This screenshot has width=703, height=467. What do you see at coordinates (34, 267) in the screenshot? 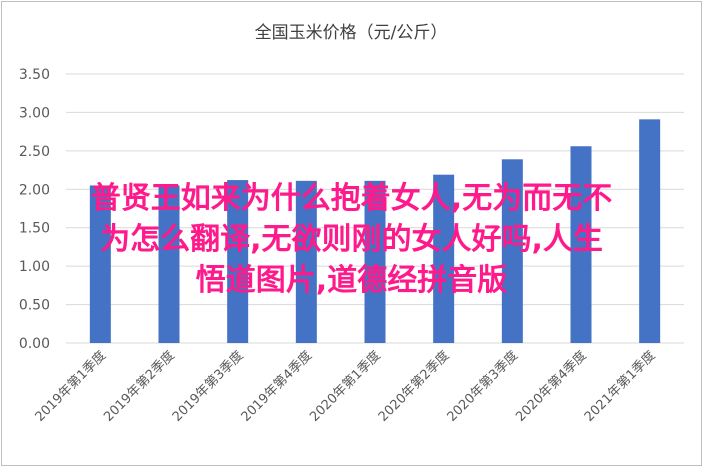
I see `y-tick-label: 1.00` at bounding box center [34, 267].